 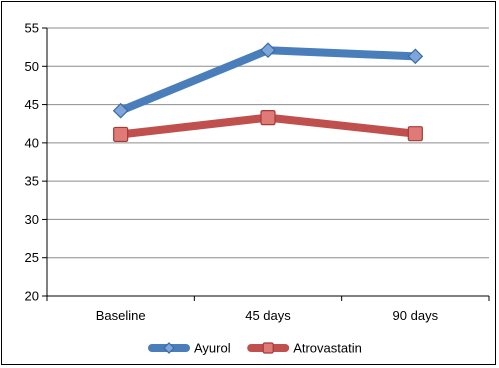 I want to click on legend-label: Atrovastatin, so click(x=327, y=348).